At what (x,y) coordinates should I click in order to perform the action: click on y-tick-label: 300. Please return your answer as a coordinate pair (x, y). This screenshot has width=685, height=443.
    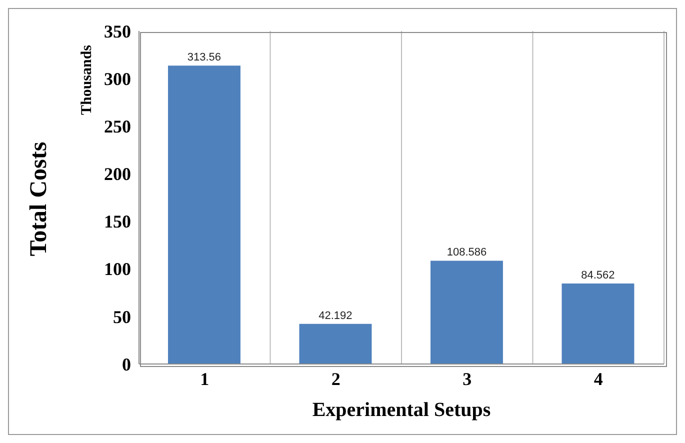
    Looking at the image, I should click on (117, 78).